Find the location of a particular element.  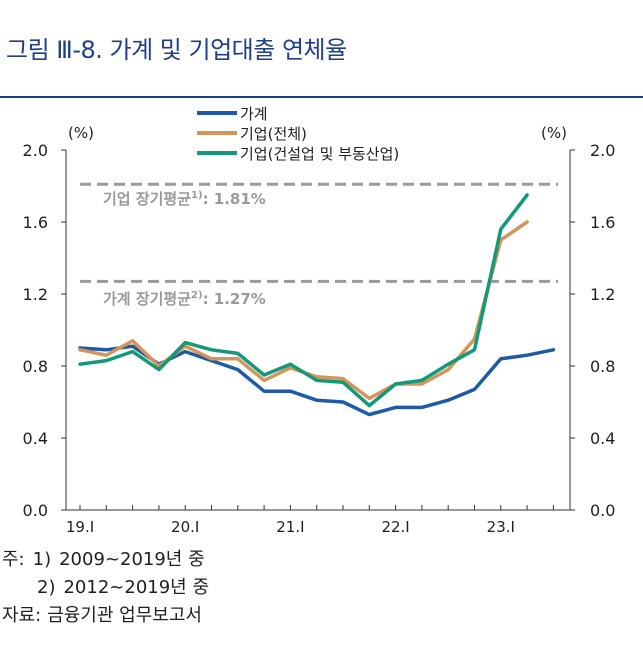

source-label: 자료: is located at coordinates (22, 615).